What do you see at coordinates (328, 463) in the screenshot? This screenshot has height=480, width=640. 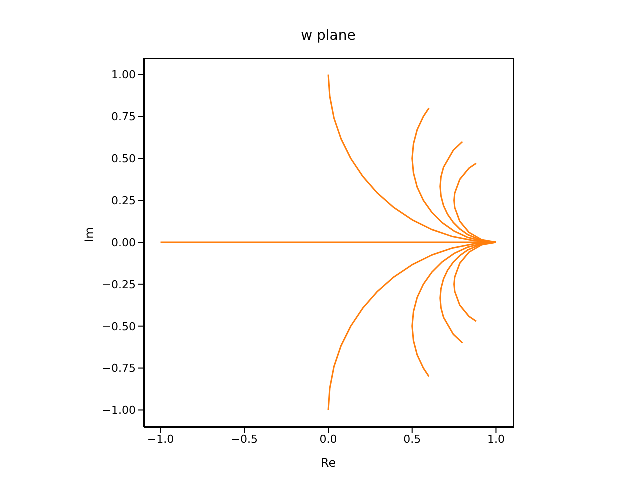 I see `x-axis-title: Re` at bounding box center [328, 463].